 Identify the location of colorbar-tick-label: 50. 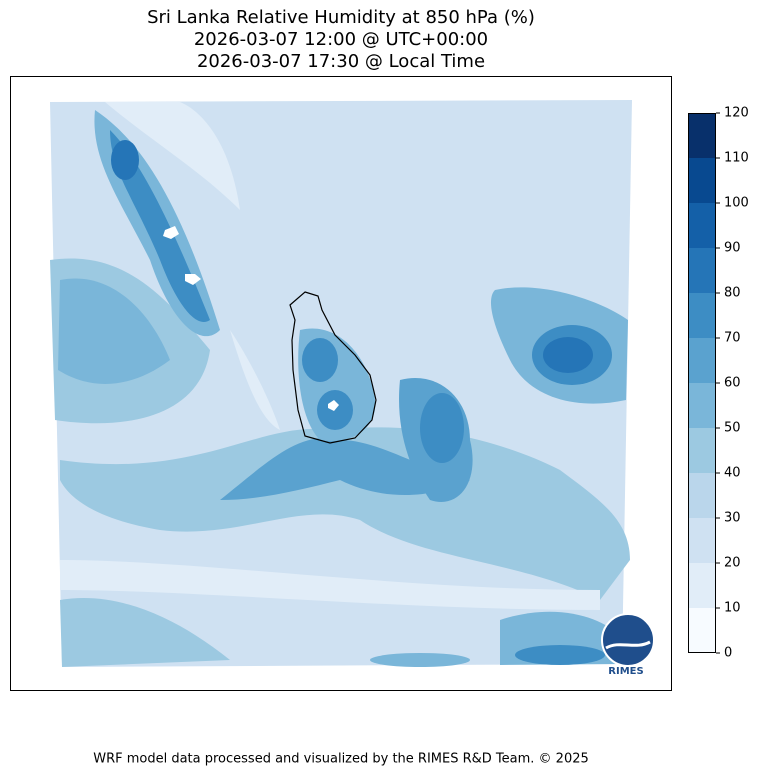
(732, 428).